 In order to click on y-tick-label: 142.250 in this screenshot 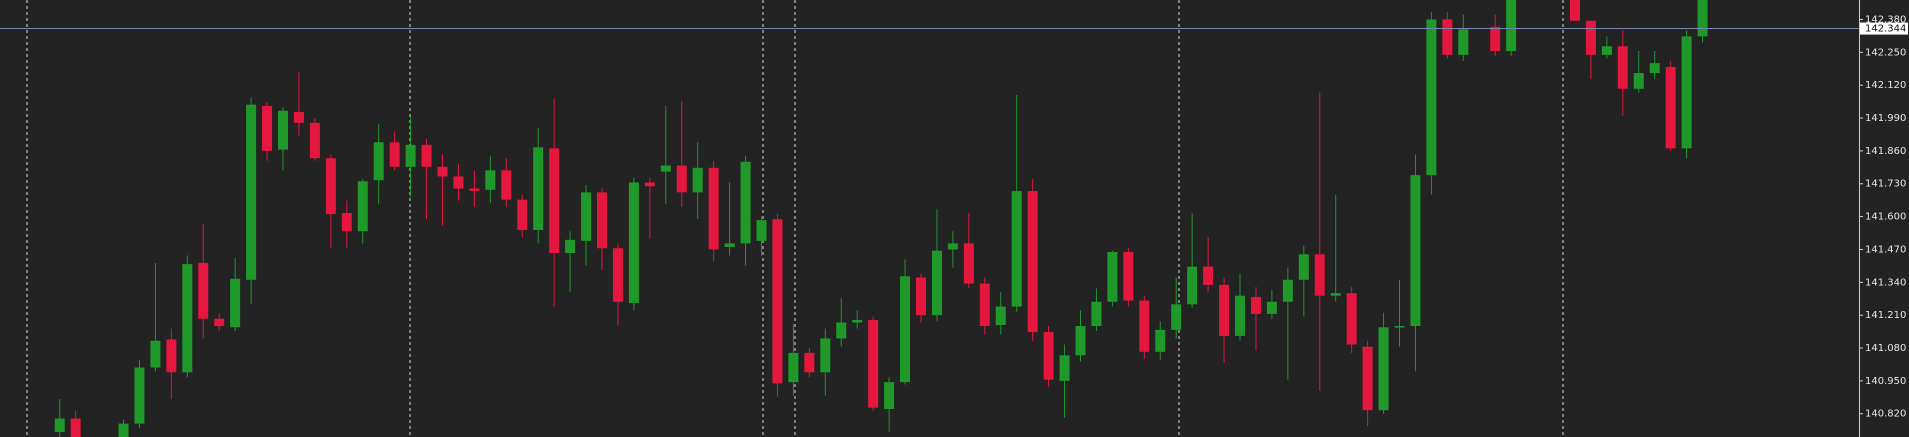, I will do `click(1885, 52)`.